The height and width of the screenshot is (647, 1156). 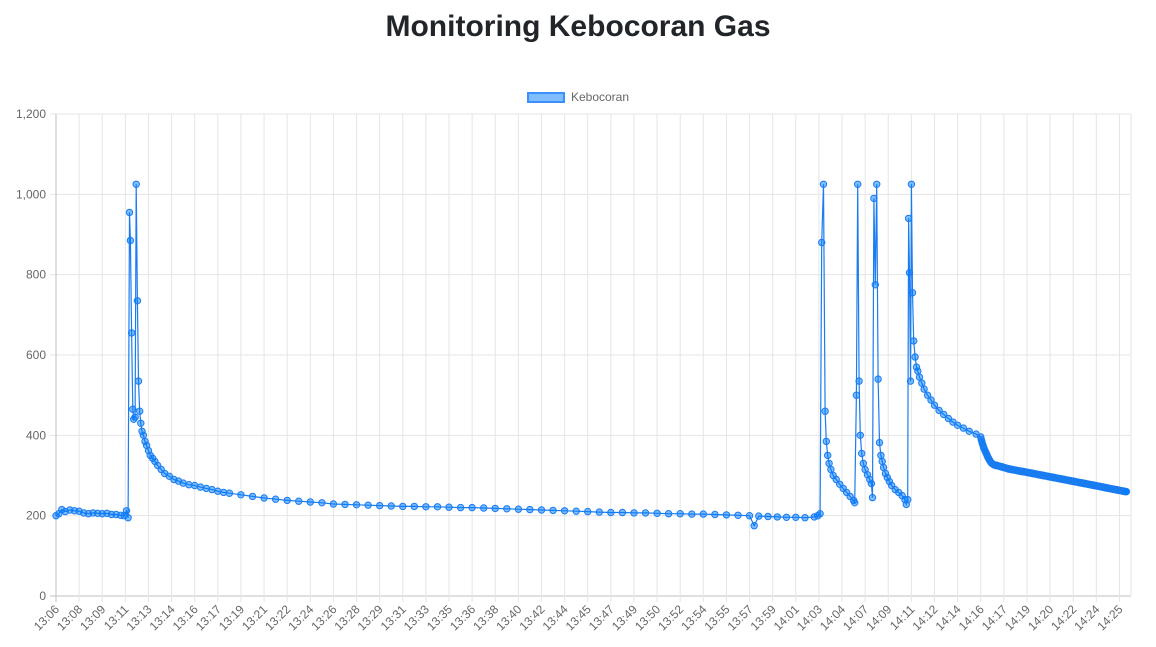 What do you see at coordinates (1109, 617) in the screenshot?
I see `x-tick-label: 14:25` at bounding box center [1109, 617].